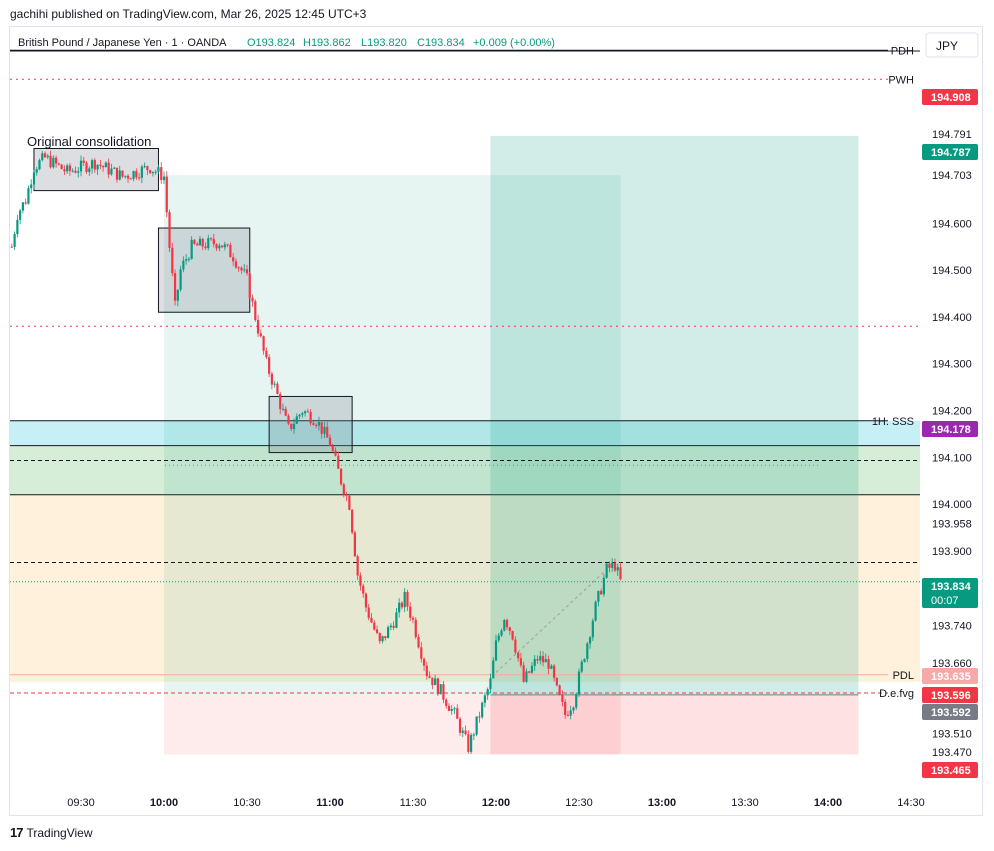  I want to click on price-tick-label: 193.470, so click(952, 753).